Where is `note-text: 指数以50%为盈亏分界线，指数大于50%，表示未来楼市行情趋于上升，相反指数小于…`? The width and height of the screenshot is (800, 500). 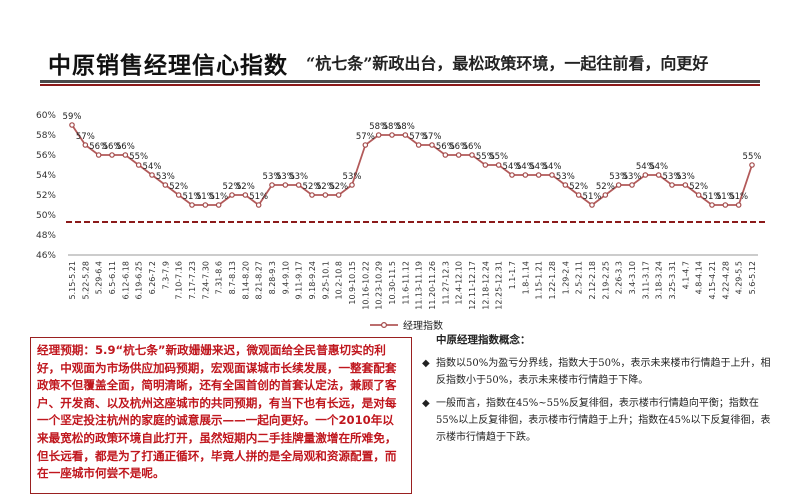 note-text: 指数以50%为盈亏分界线，指数大于50%，表示未来楼市行情趋于上升，相反指数小于… is located at coordinates (603, 372).